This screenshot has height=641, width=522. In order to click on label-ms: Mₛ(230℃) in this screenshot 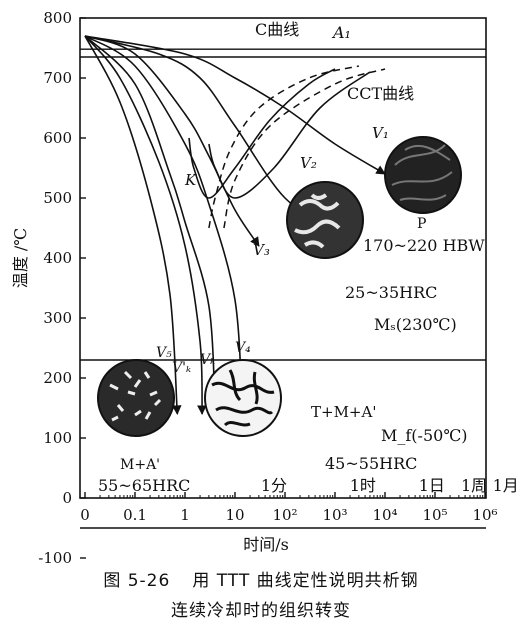, I will do `click(415, 324)`.